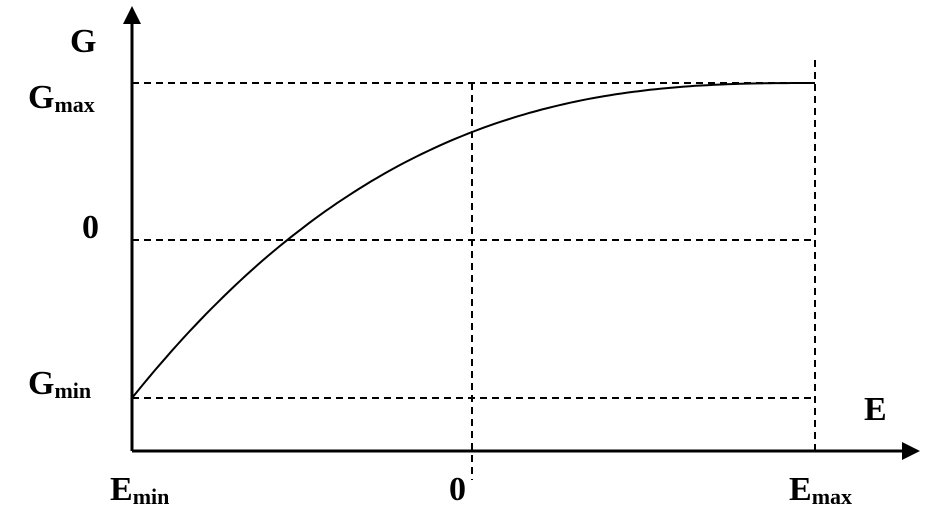  I want to click on e-min-label-main: E, so click(121, 489).